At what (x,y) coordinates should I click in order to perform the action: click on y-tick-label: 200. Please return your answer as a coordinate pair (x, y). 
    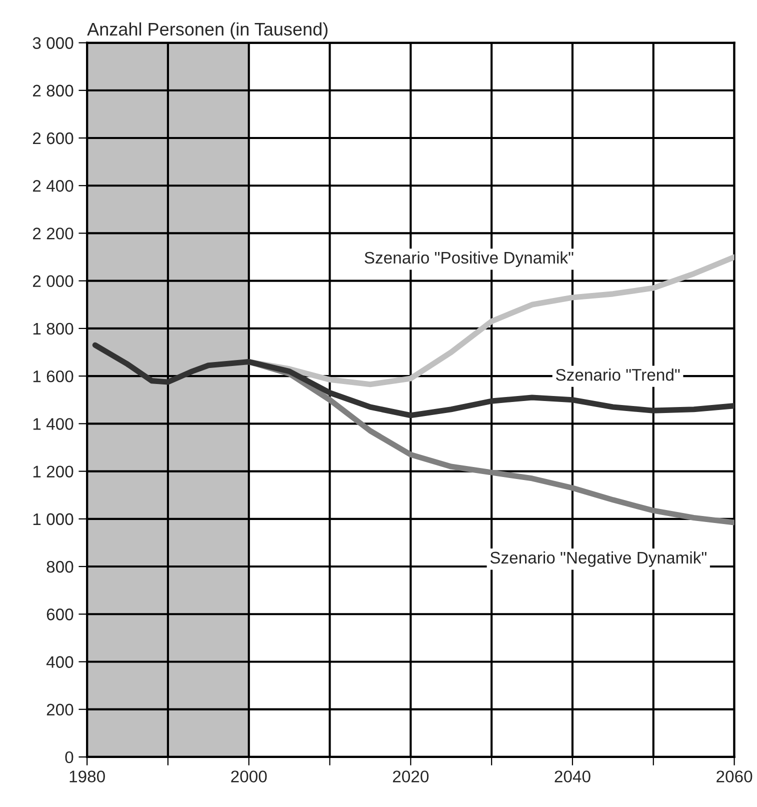
    Looking at the image, I should click on (60, 710).